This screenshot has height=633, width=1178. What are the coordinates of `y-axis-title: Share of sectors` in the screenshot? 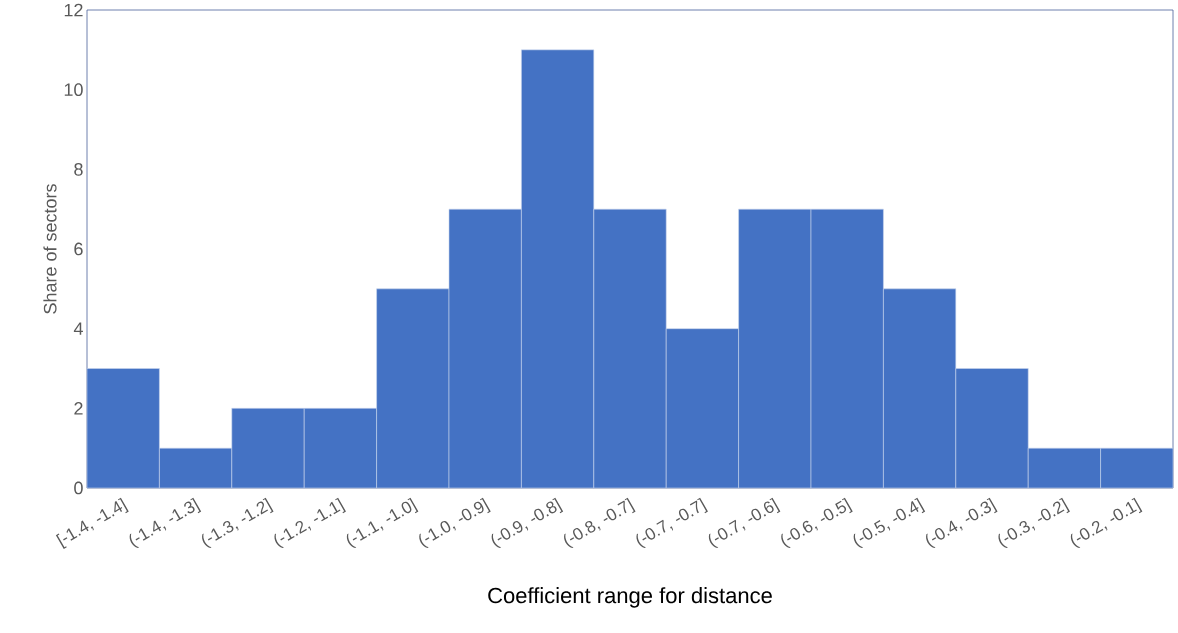 It's located at (50, 249).